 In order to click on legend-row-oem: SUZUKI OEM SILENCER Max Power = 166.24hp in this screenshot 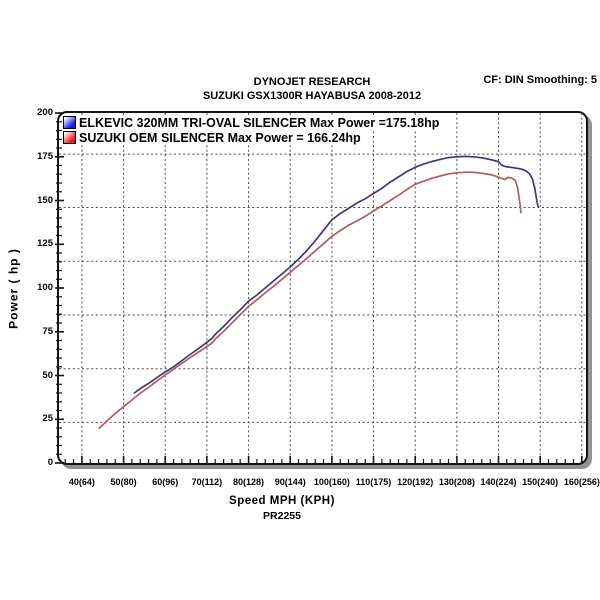, I will do `click(252, 137)`.